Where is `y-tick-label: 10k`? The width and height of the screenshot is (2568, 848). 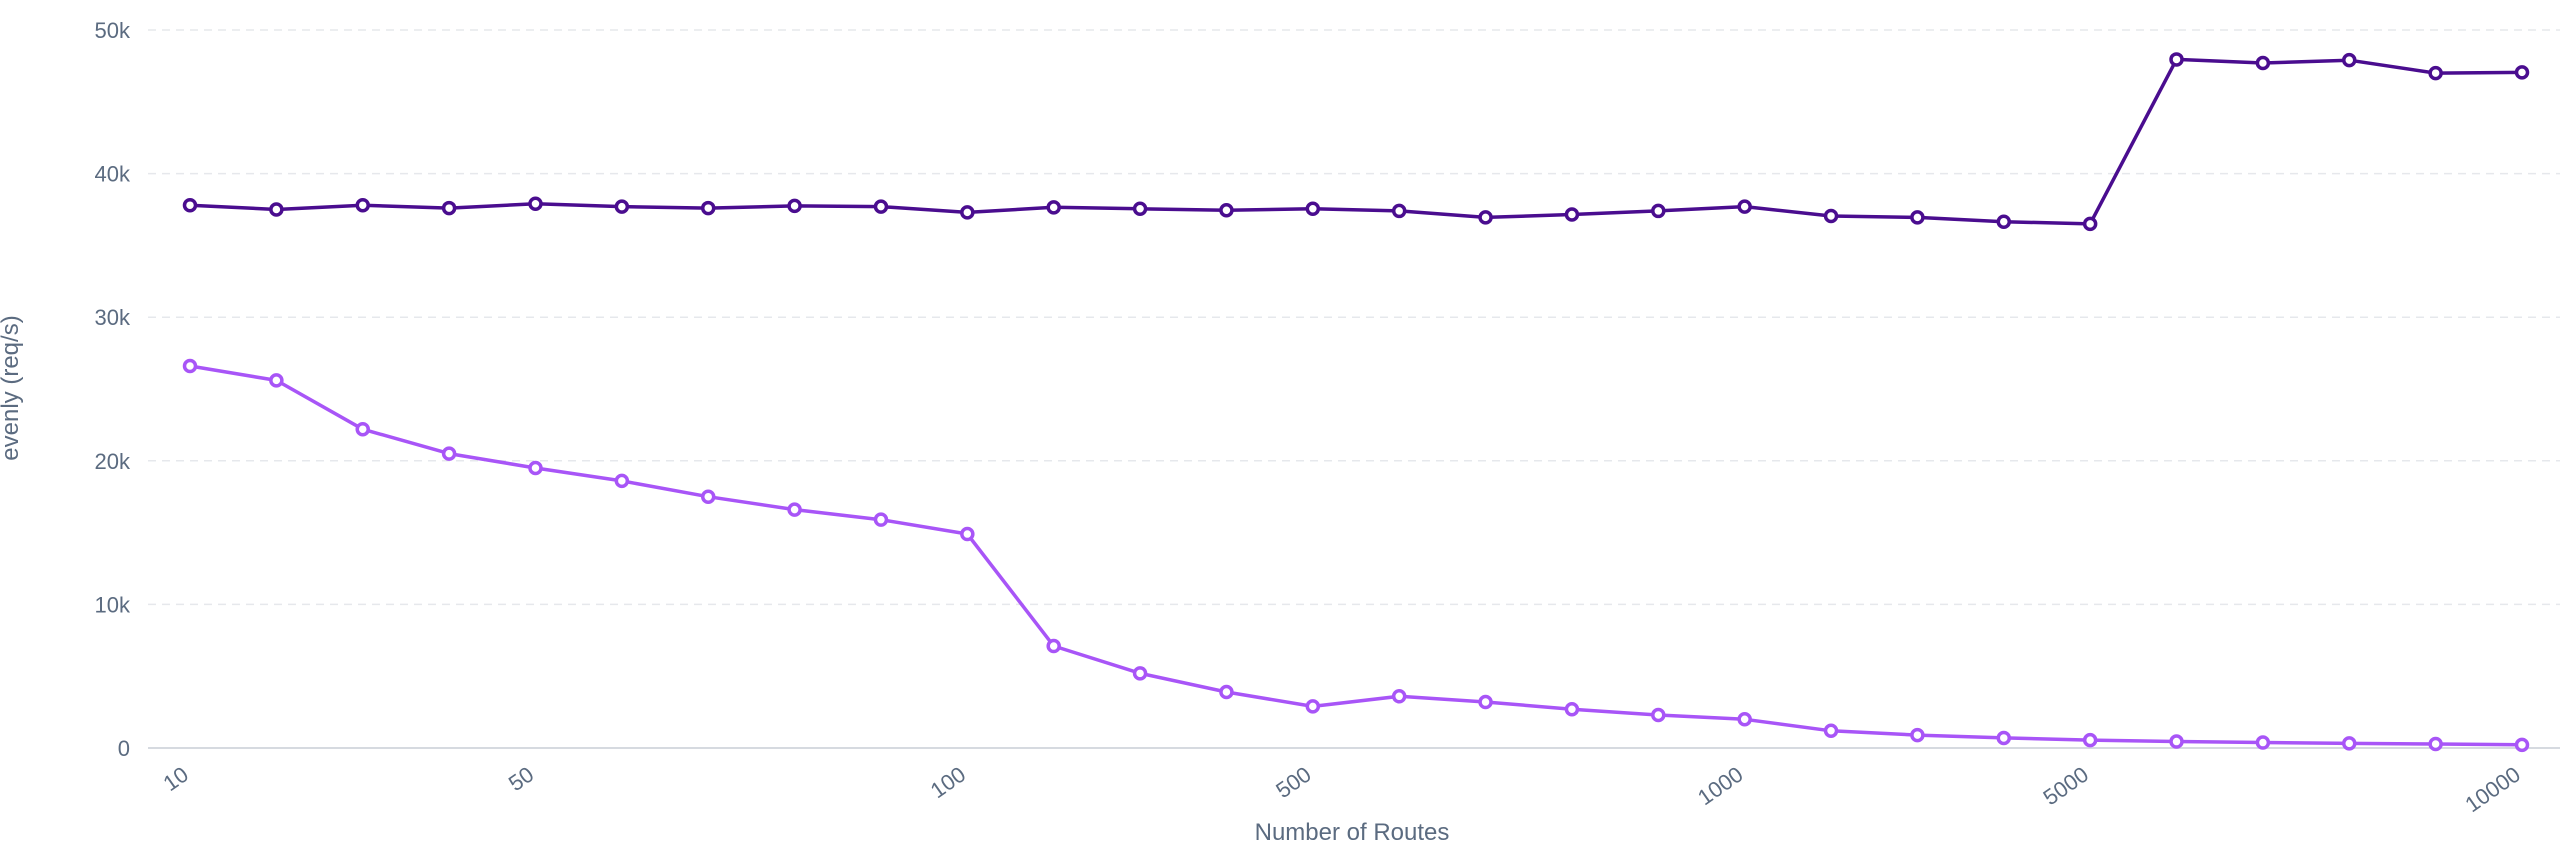 y-tick-label: 10k is located at coordinates (113, 604).